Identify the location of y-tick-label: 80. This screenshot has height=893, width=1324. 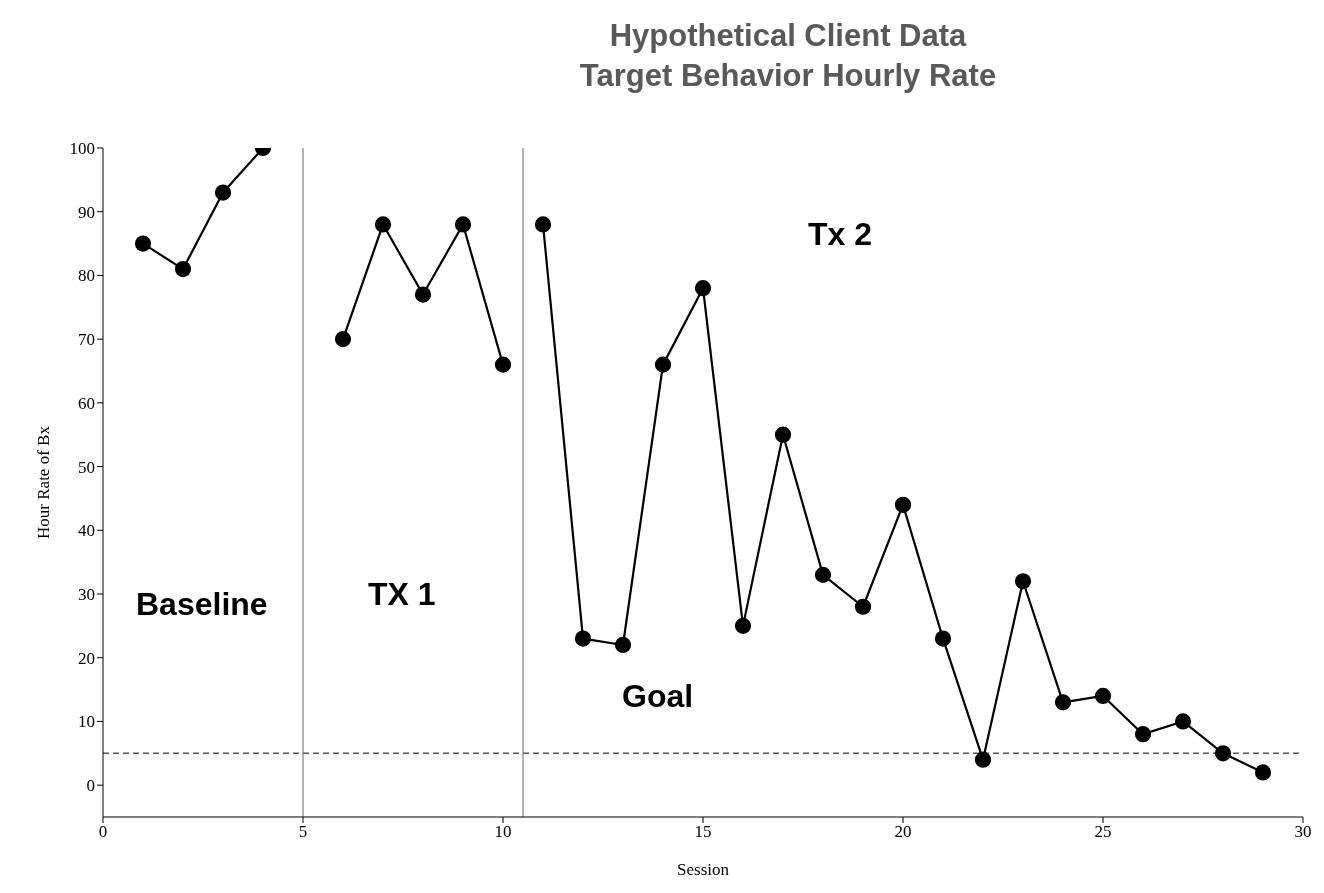
(86, 276).